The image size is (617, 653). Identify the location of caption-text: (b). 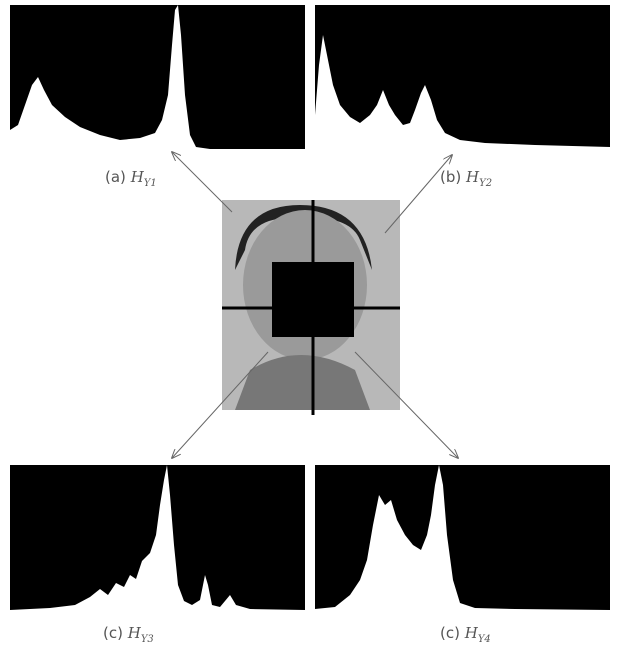
(451, 177).